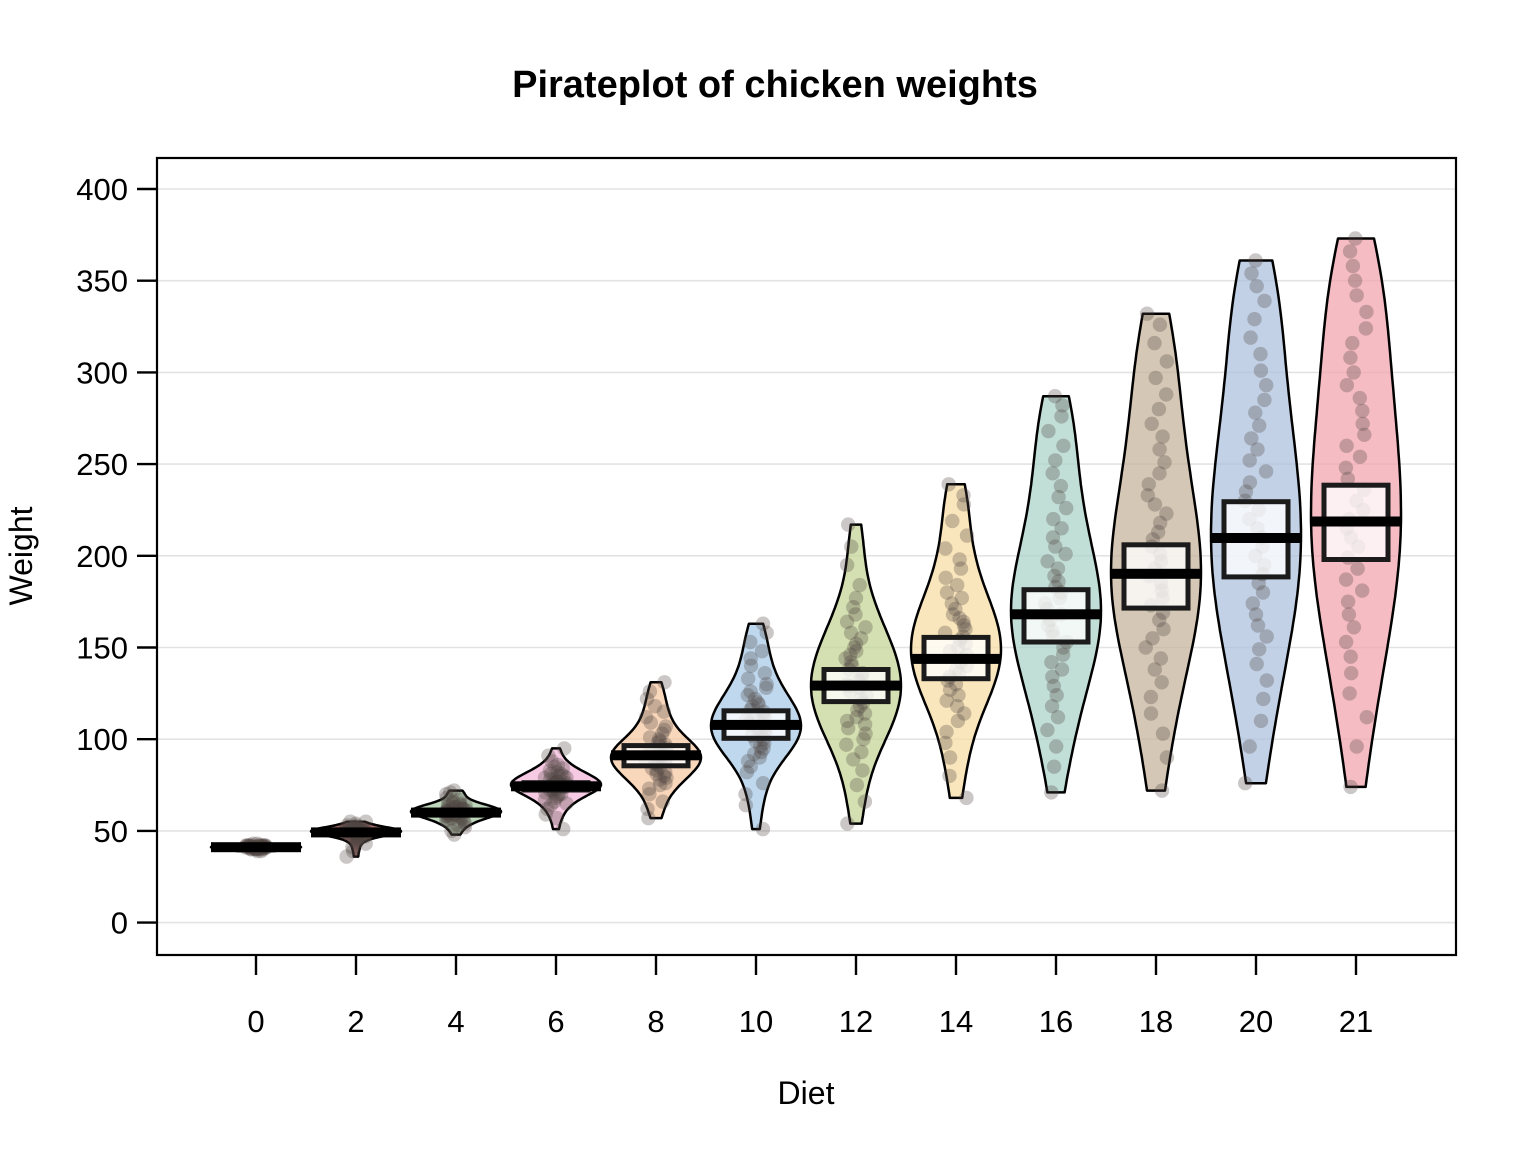  I want to click on y-tick-label-350: 350, so click(102, 281).